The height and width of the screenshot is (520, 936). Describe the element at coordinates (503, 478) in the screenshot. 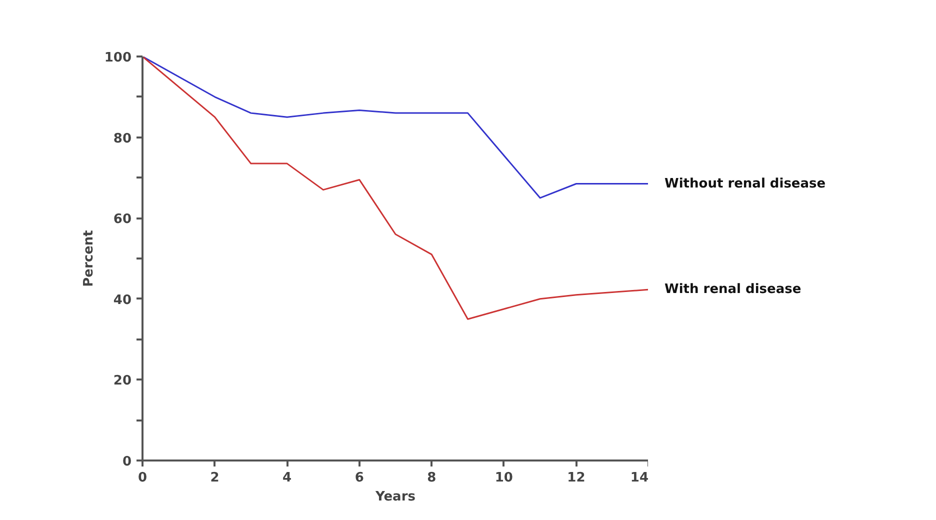

I see `x-tick-label: 10` at that location.